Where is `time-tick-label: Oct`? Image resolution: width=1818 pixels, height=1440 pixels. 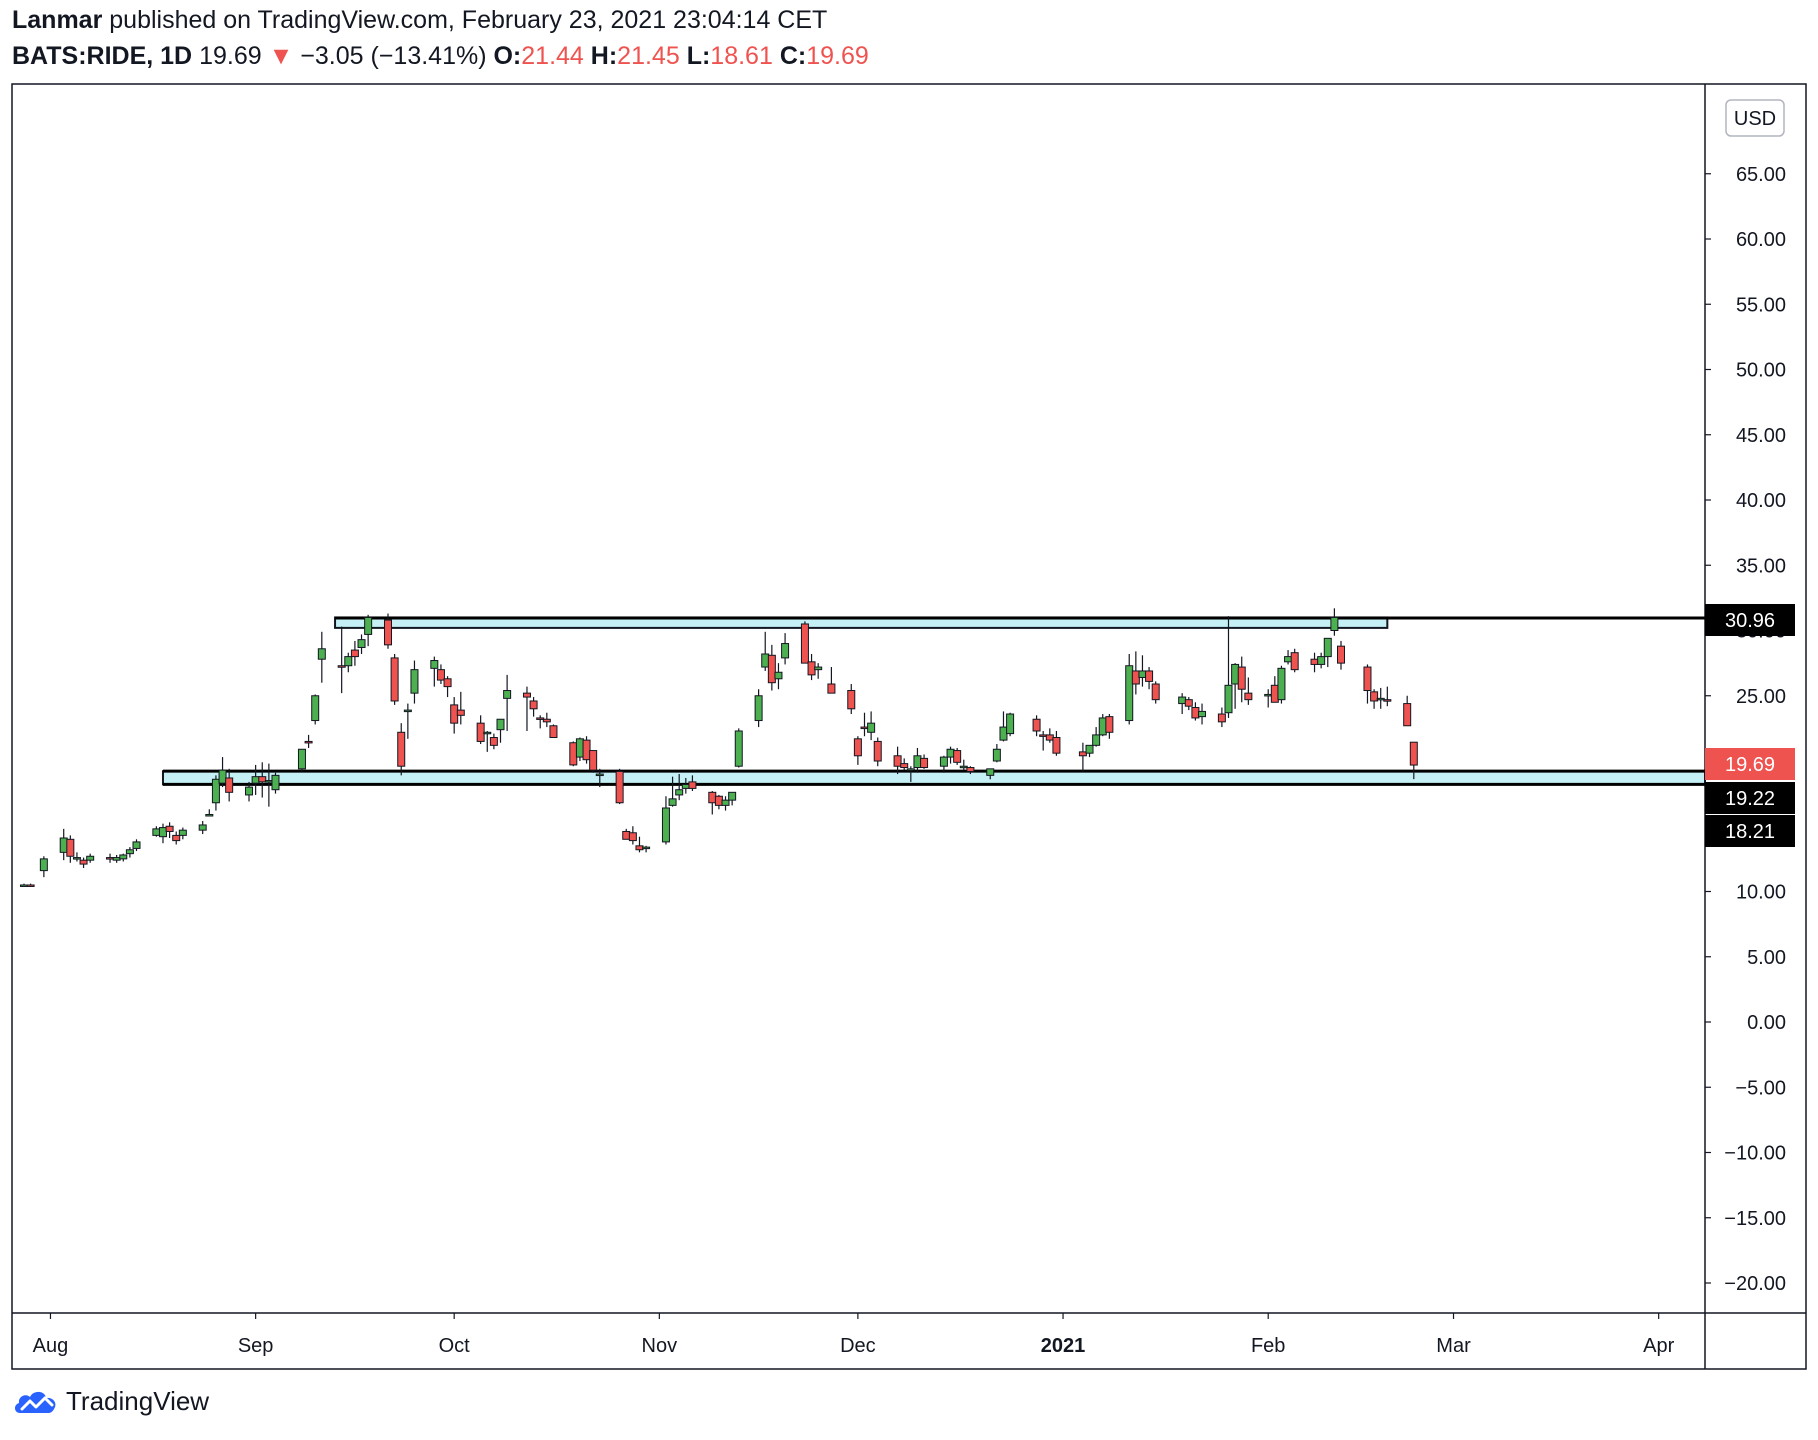
time-tick-label: Oct is located at coordinates (455, 1346).